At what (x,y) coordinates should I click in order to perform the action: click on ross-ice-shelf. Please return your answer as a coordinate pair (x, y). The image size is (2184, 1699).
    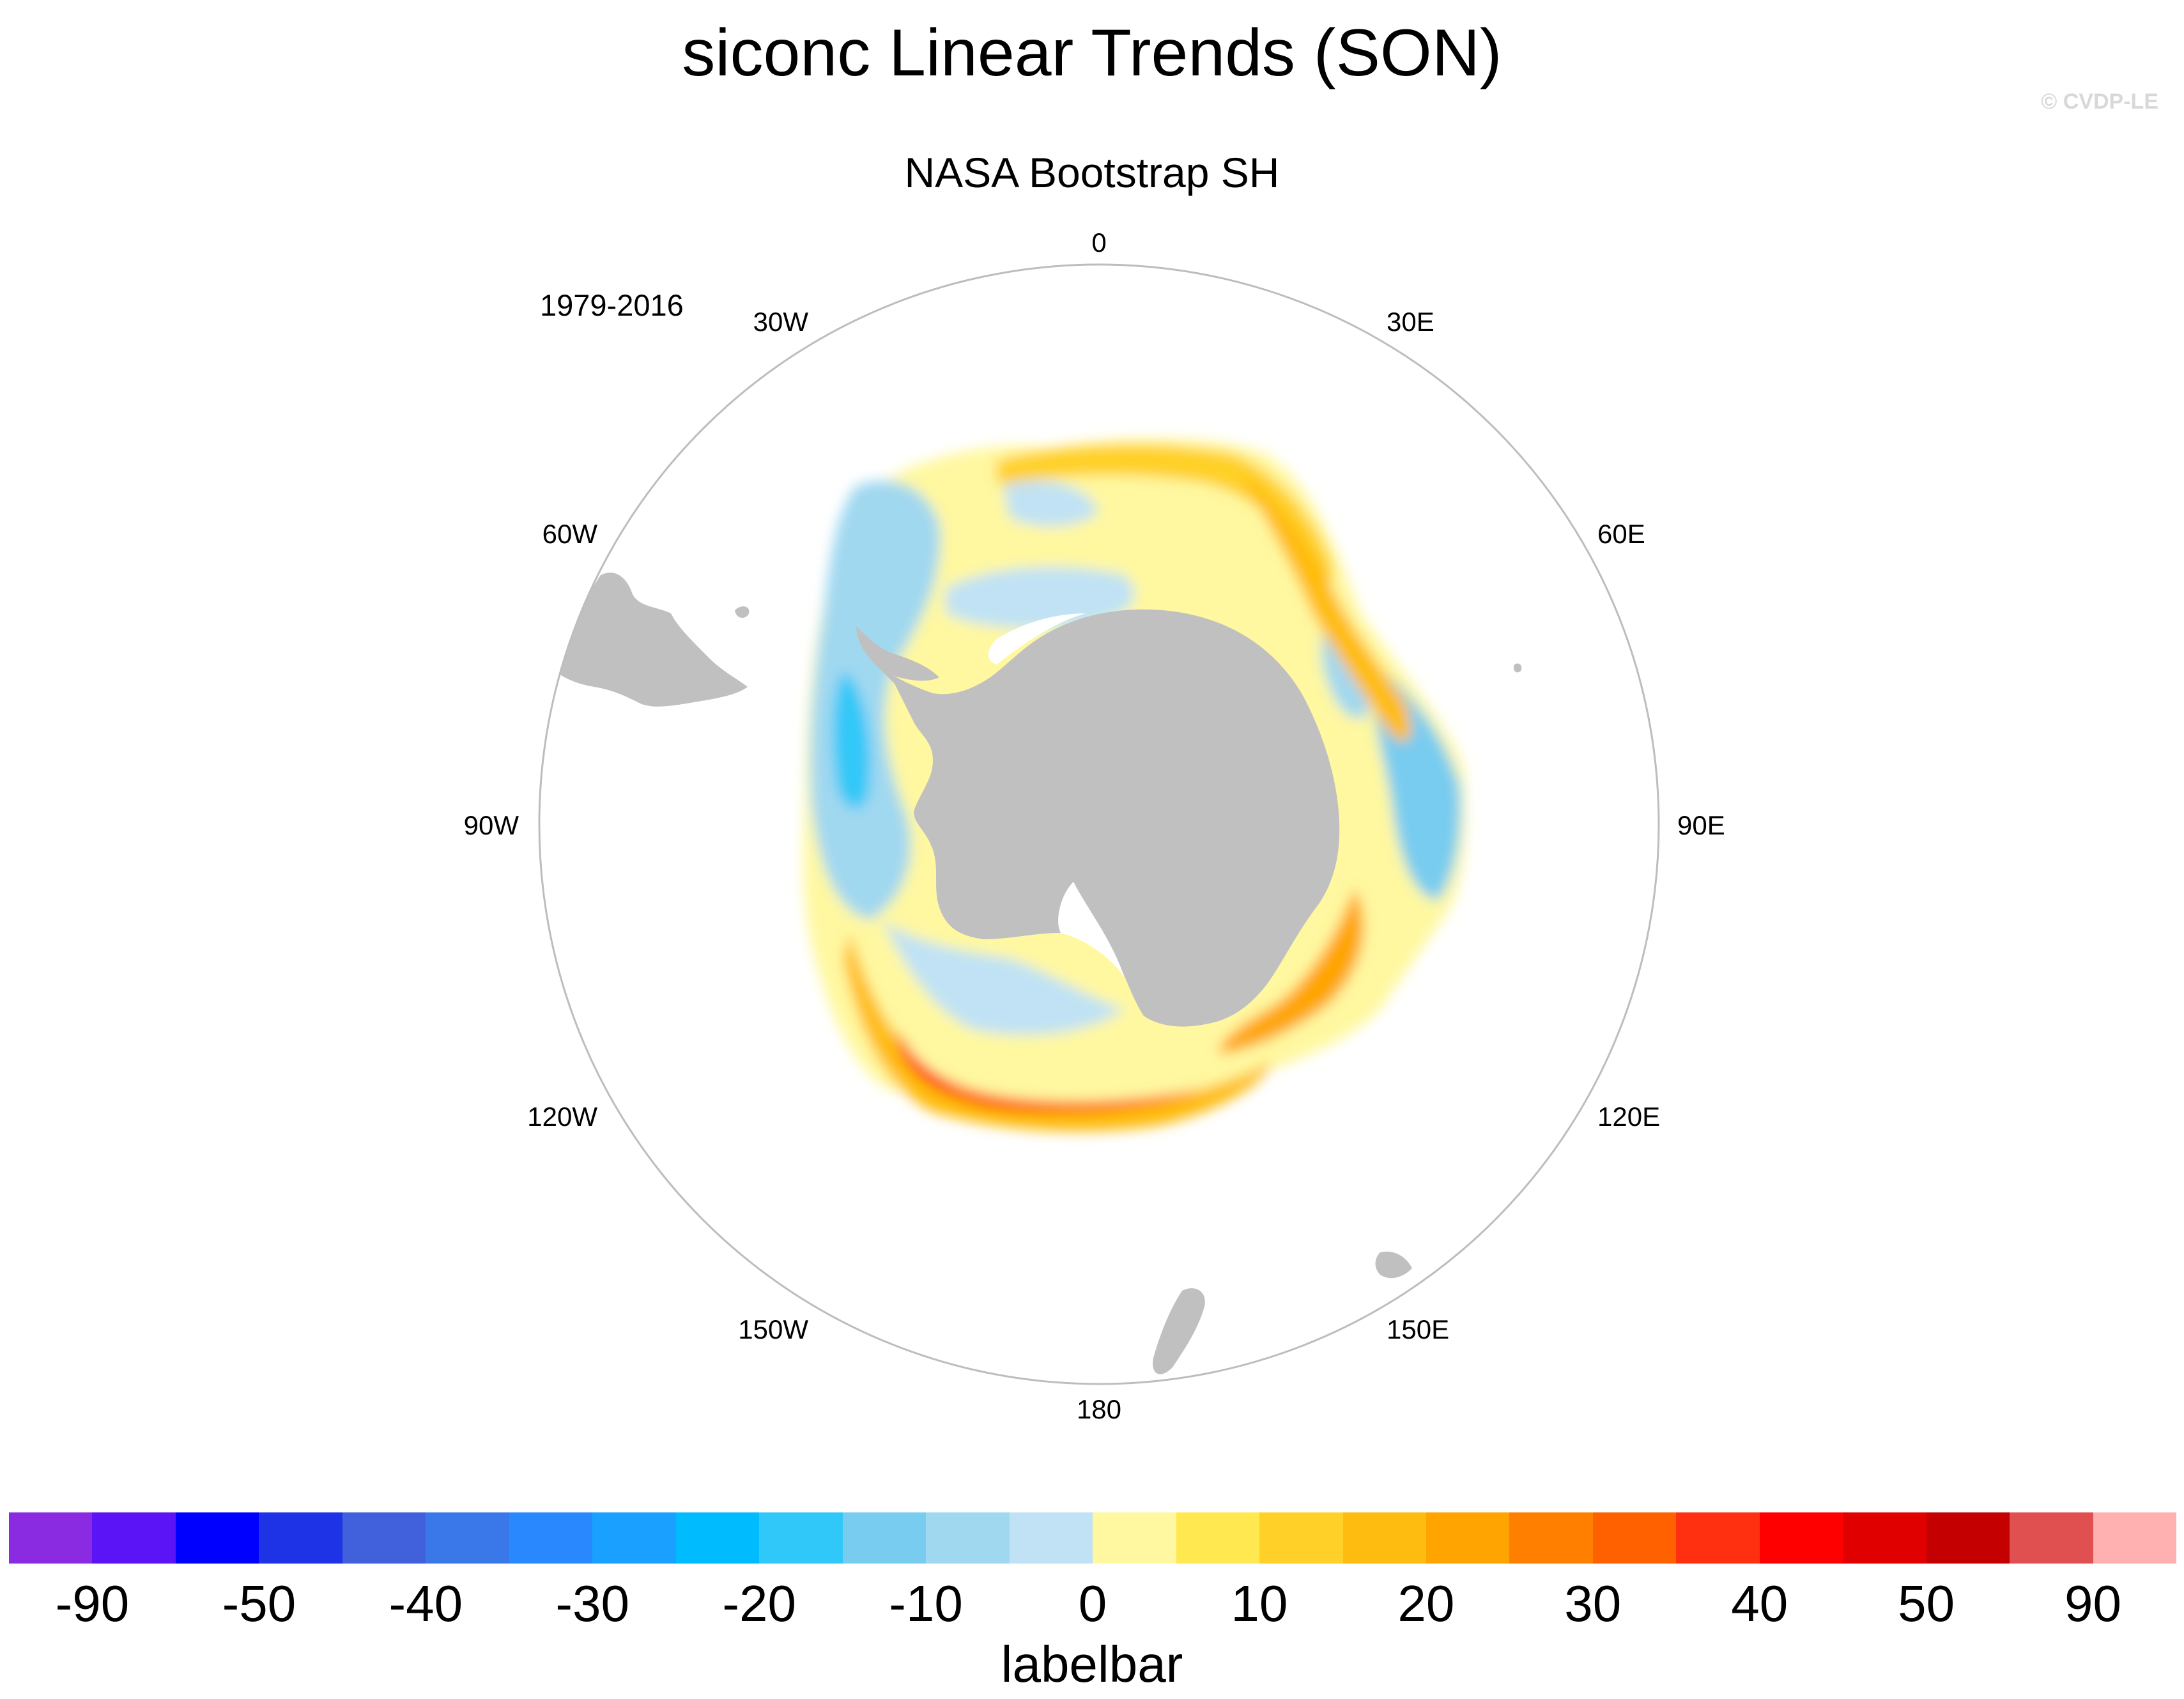
    Looking at the image, I should click on (1091, 930).